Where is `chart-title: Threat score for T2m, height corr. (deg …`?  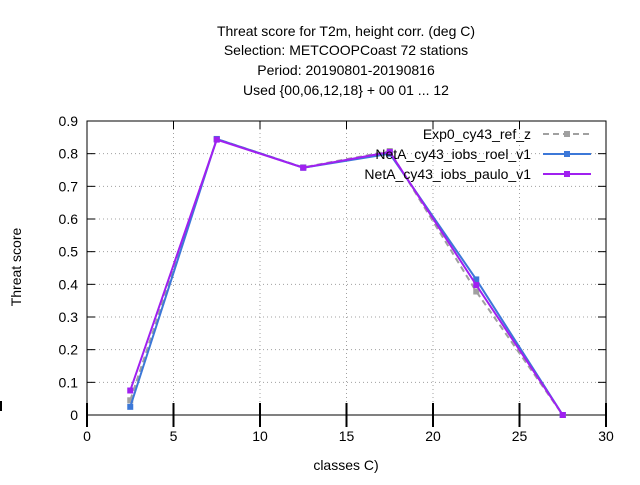
chart-title: Threat score for T2m, height corr. (deg … is located at coordinates (346, 60).